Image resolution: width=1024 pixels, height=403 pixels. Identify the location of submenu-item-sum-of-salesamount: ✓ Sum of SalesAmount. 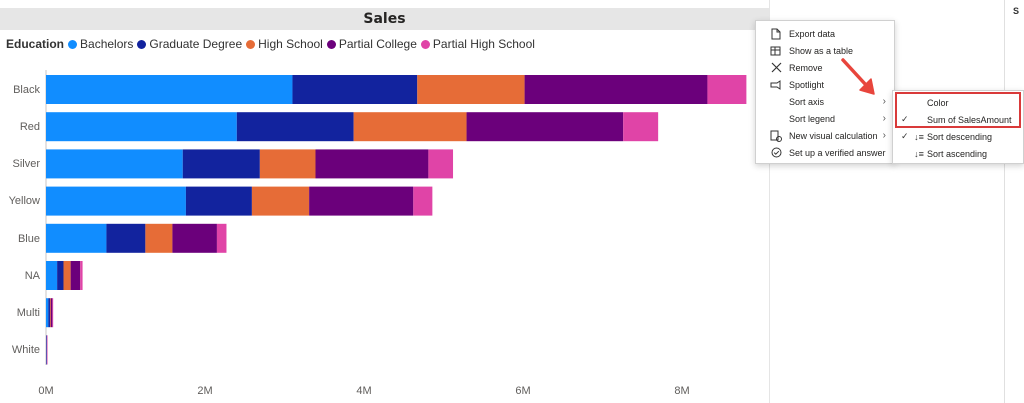
(958, 119).